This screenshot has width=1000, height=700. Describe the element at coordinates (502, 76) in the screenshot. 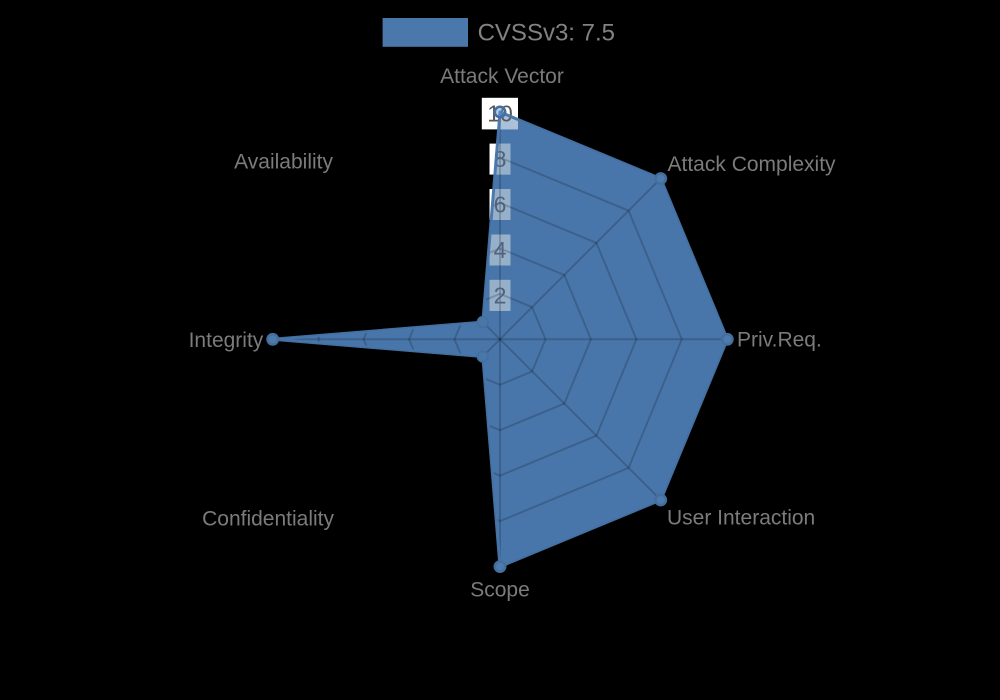

I see `svg-text: Attack Vector` at that location.